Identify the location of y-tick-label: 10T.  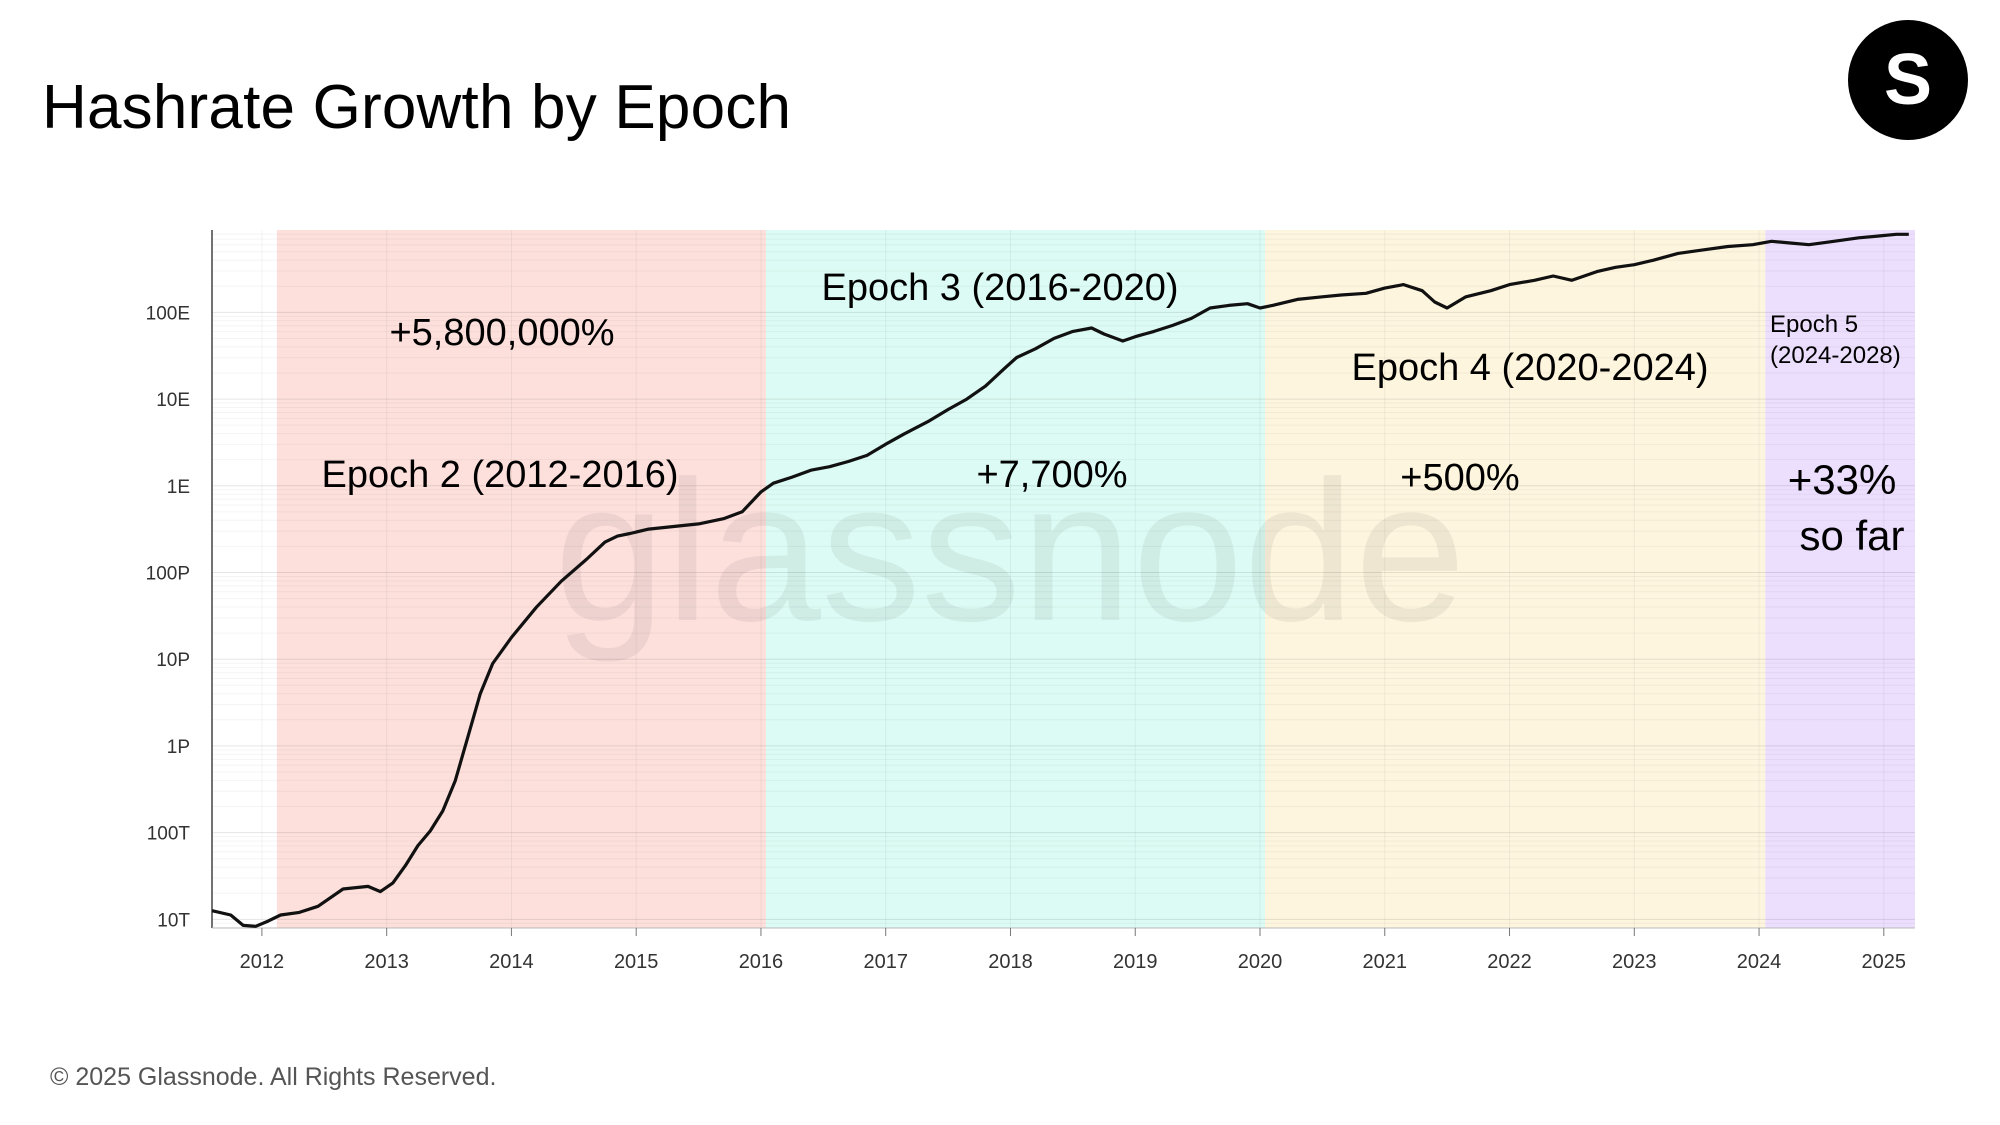
(173, 920).